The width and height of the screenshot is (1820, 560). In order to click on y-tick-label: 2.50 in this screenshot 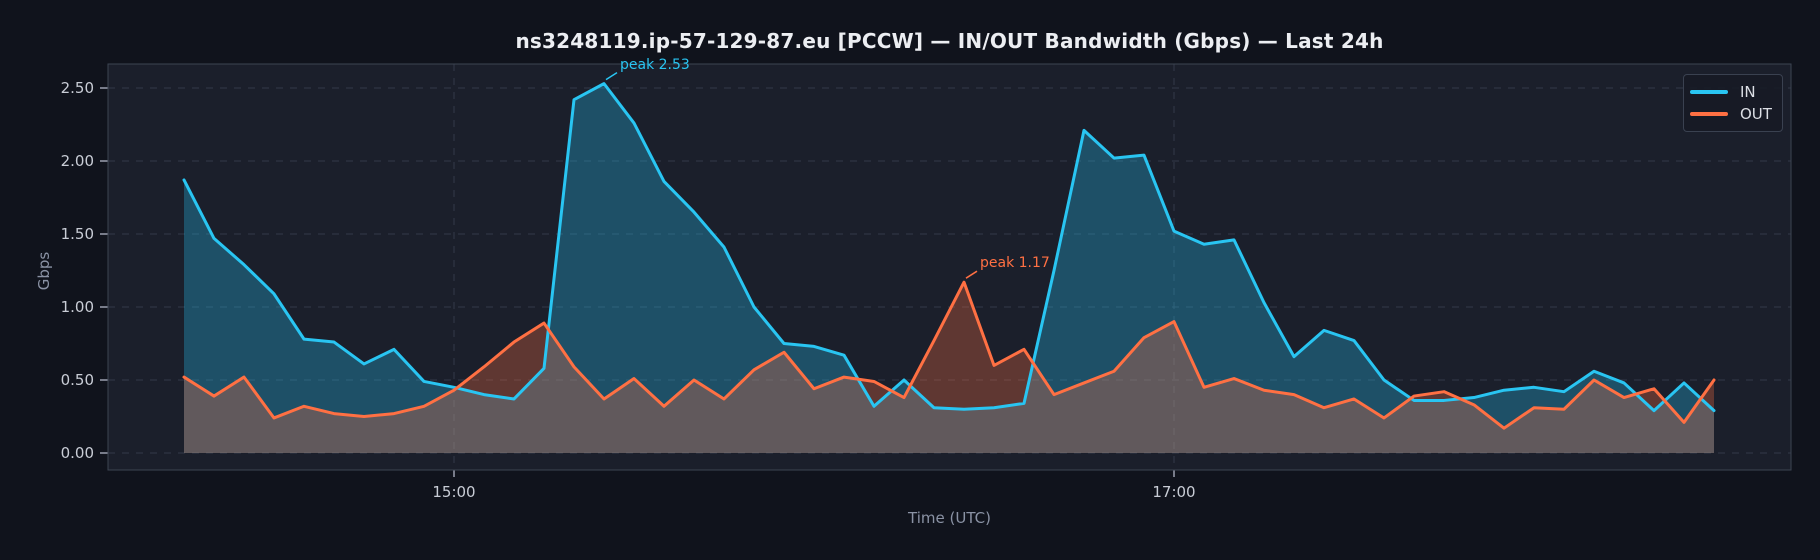, I will do `click(77, 88)`.